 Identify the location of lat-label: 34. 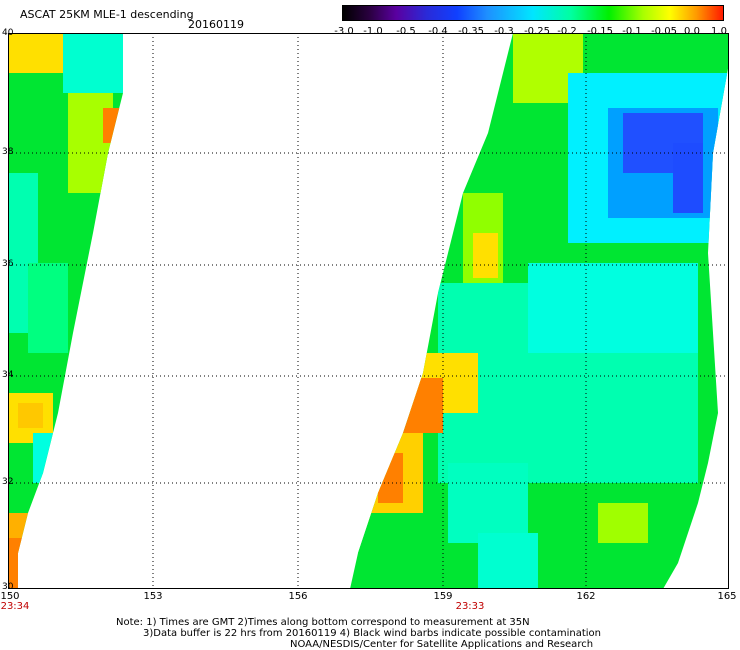
(8, 375).